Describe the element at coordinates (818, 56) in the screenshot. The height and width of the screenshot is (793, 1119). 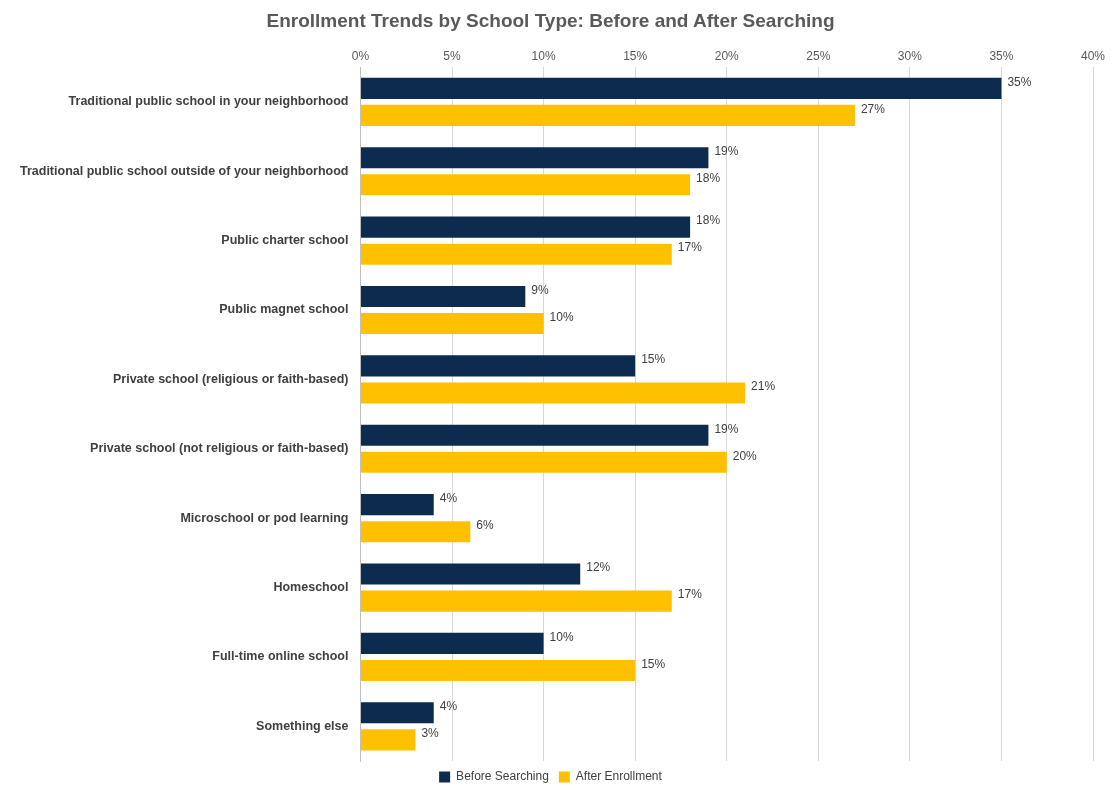
I see `x-tick-label: 25%` at that location.